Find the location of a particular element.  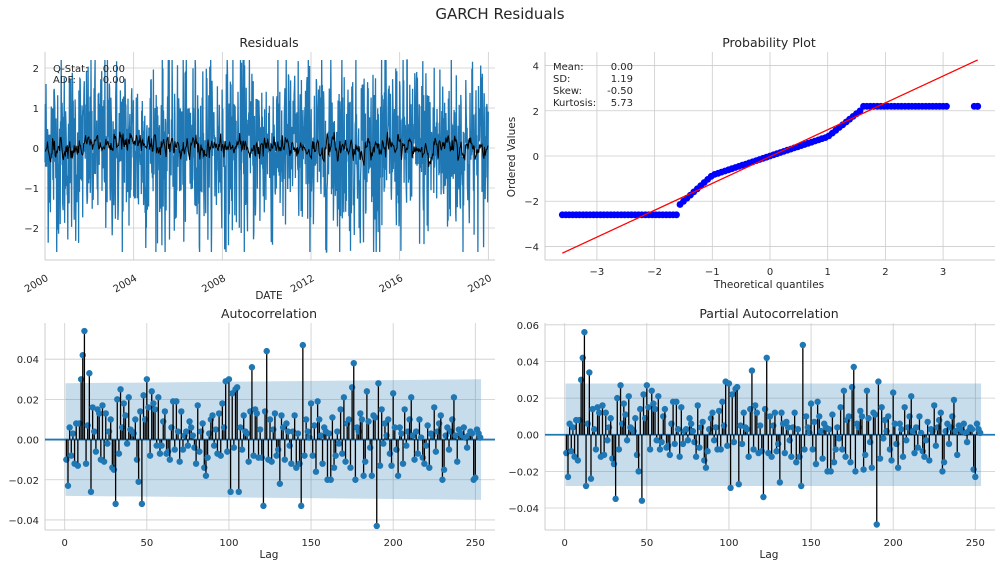

probplot-x-tick-label: −2 is located at coordinates (654, 272).